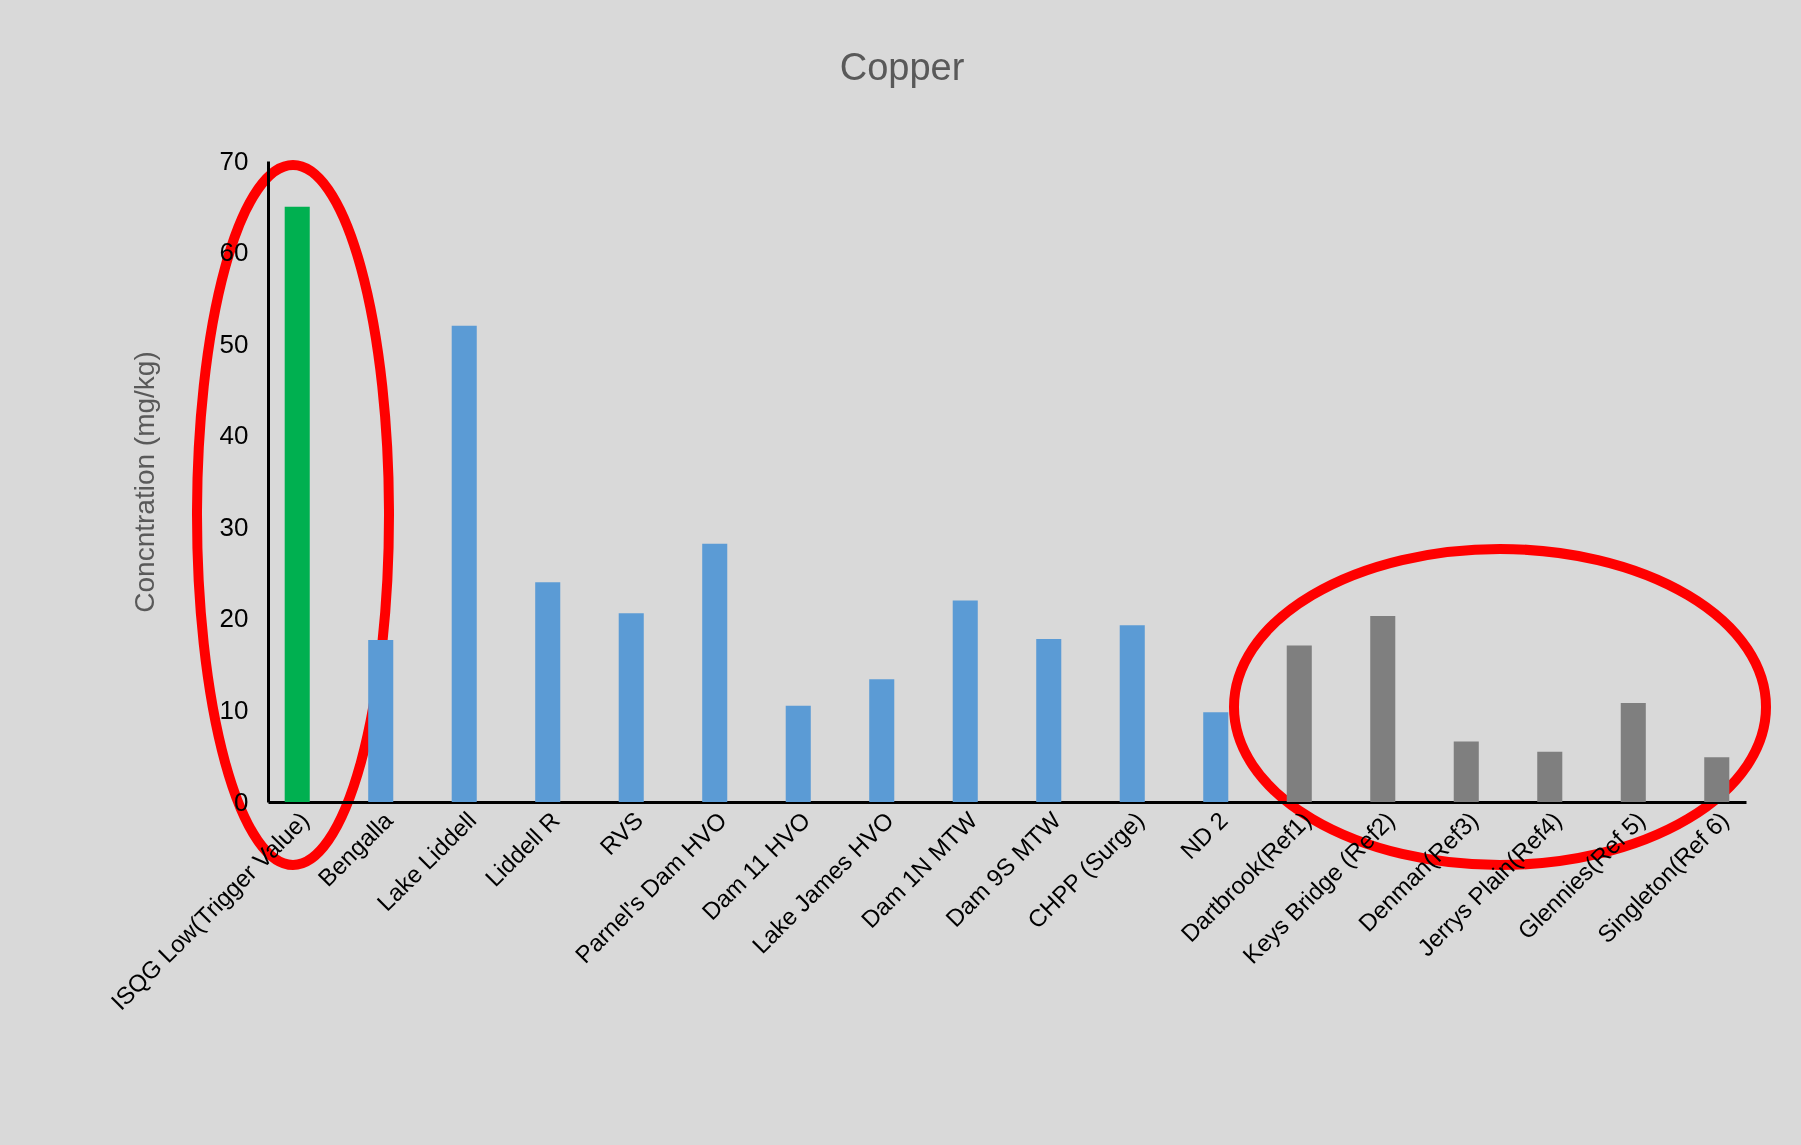  I want to click on chart-title: Copper, so click(902, 67).